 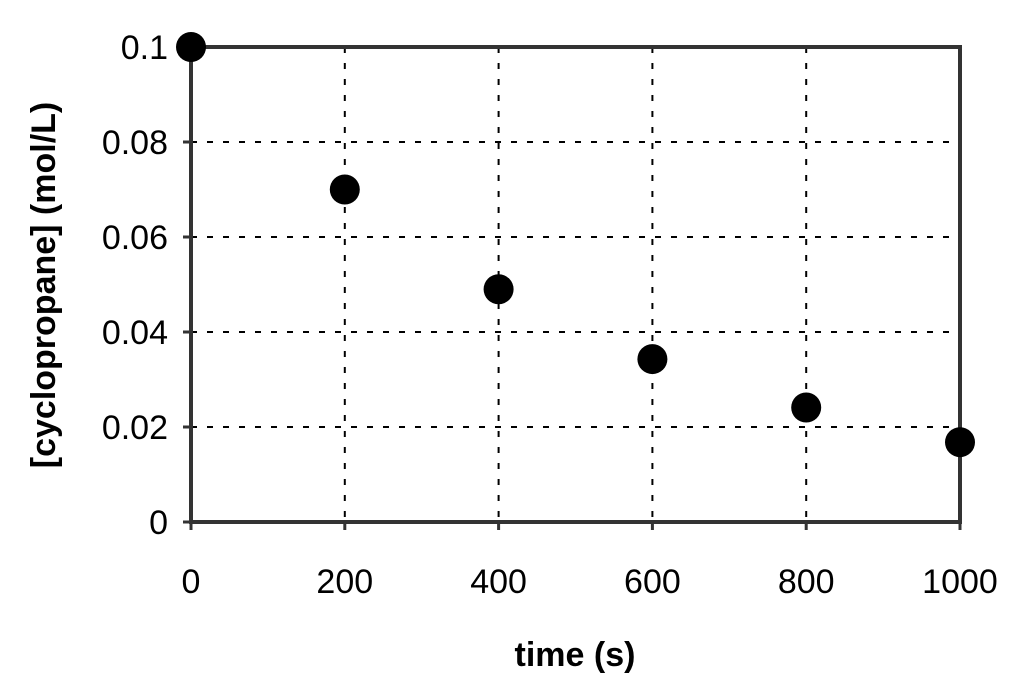 I want to click on x-axis-tick-labels: 0 200 400 600 800 1000, so click(x=590, y=582).